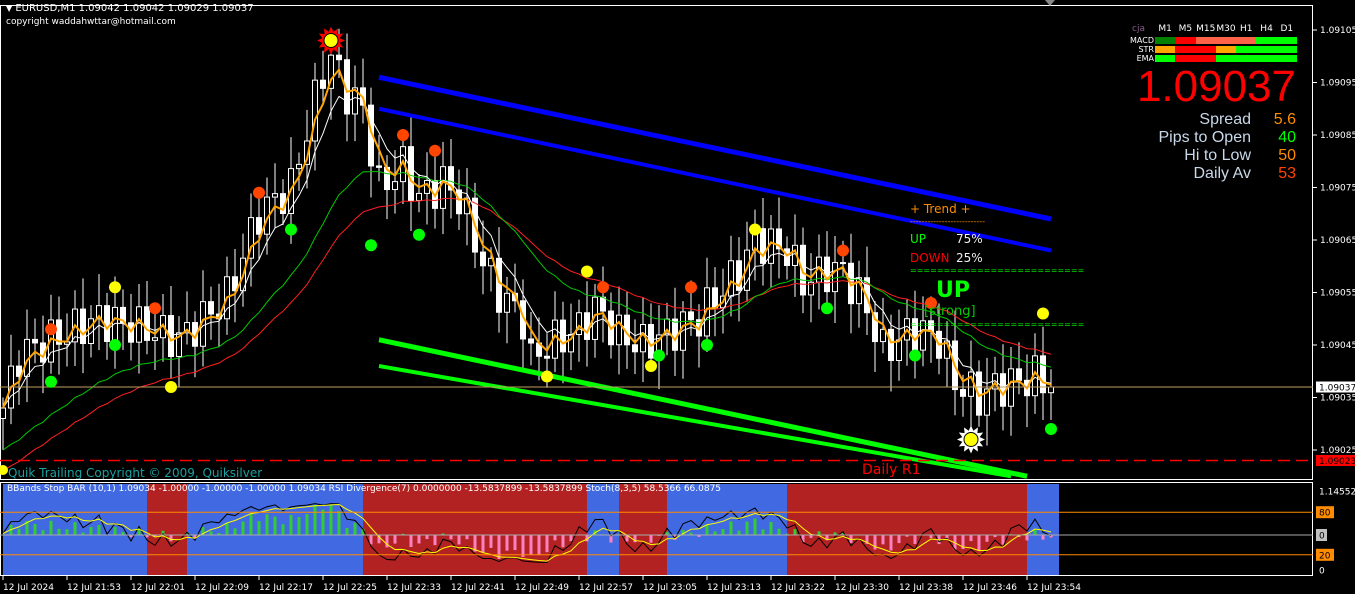 Image resolution: width=1355 pixels, height=594 pixels. I want to click on y-tick-label: 1.09025, so click(1337, 451).